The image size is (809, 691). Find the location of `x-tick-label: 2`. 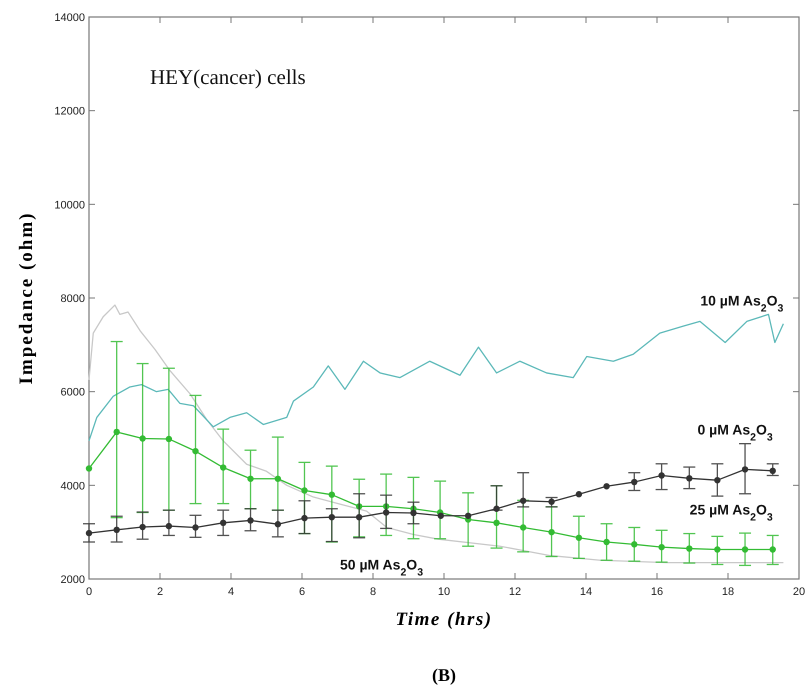

x-tick-label: 2 is located at coordinates (160, 592).